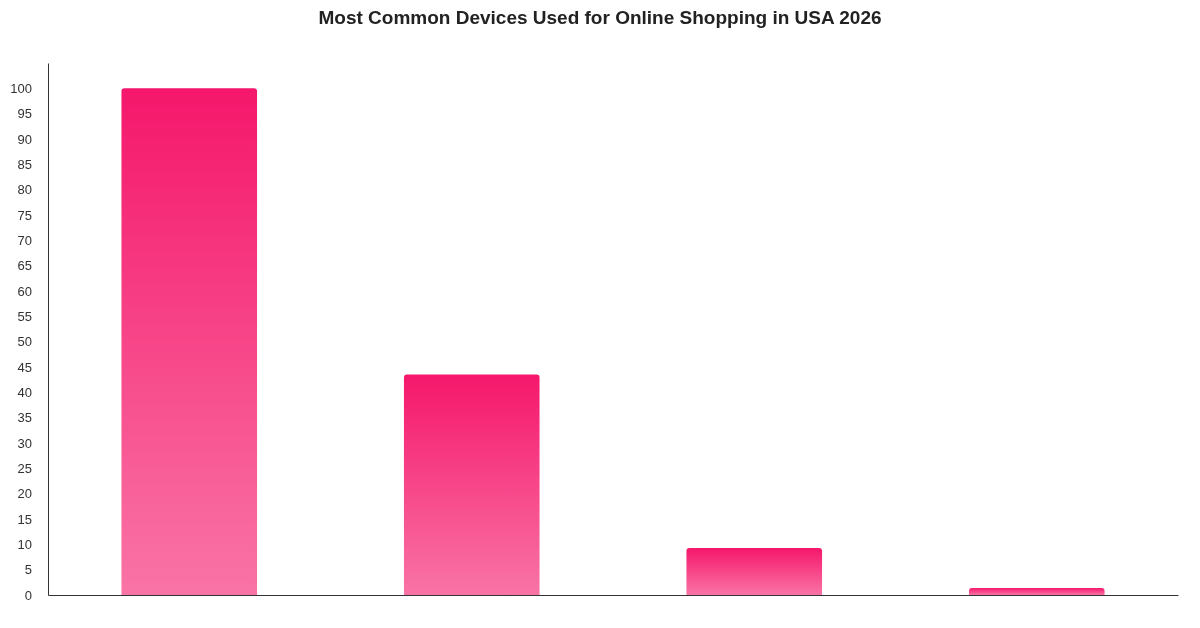 This screenshot has width=1200, height=628. Describe the element at coordinates (24, 544) in the screenshot. I see `y-tick-label: 10` at that location.